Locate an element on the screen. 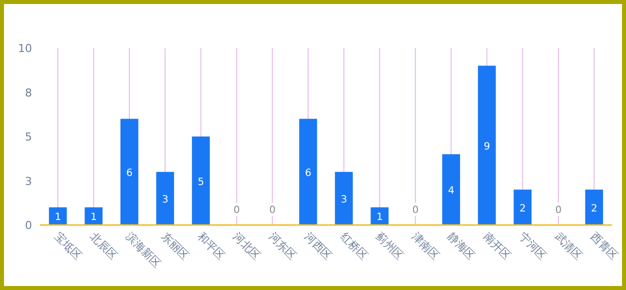 The width and height of the screenshot is (626, 290). x-tick-label: 津南区 is located at coordinates (425, 246).